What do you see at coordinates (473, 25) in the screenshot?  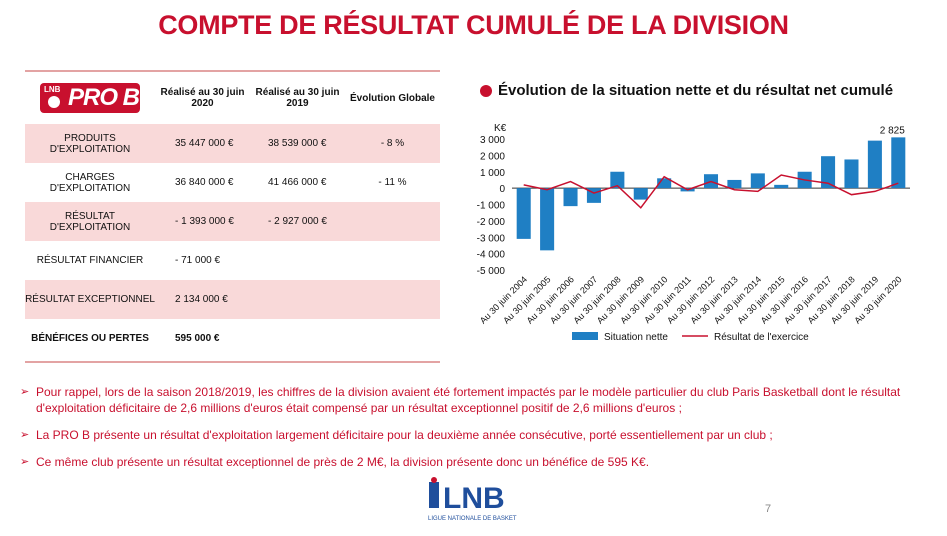 I see `page-title: COMPTE DE RÉSULTAT CUMULÉ DE LA DIVISION` at bounding box center [473, 25].